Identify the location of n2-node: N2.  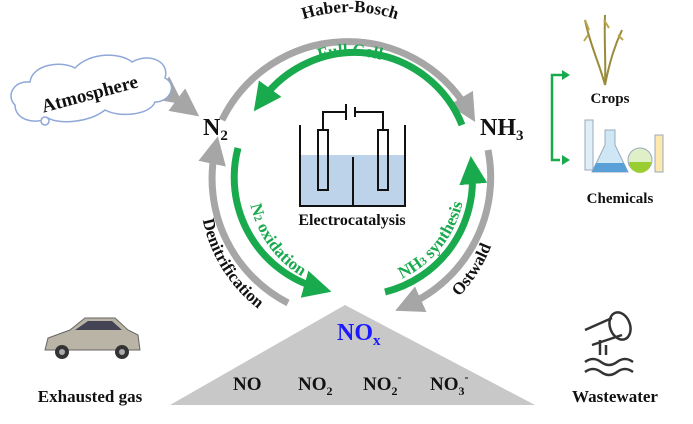
(215, 129).